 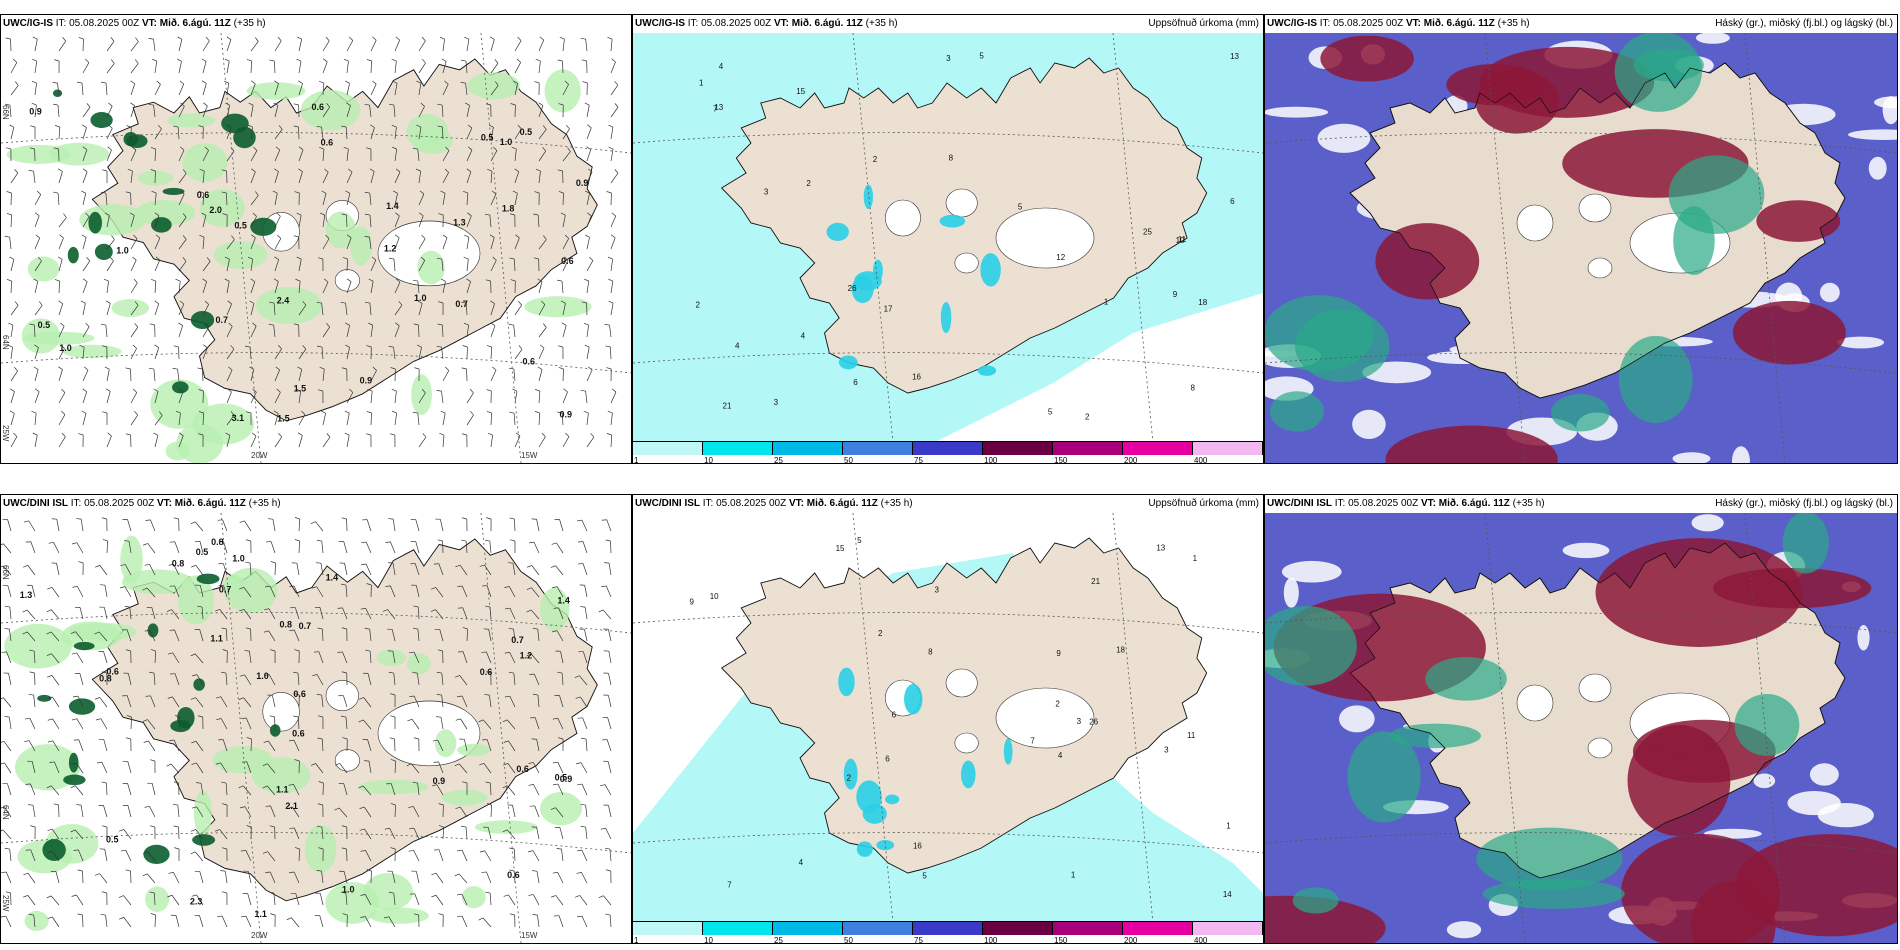 I want to click on precip-value-label: 21, so click(x=1095, y=581).